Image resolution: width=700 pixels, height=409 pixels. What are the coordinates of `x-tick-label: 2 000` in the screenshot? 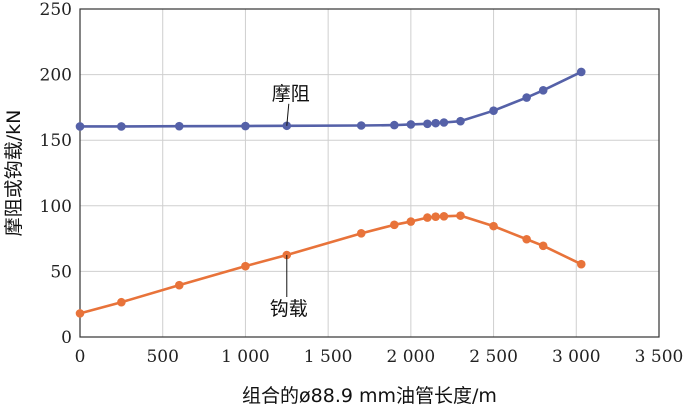 It's located at (411, 357).